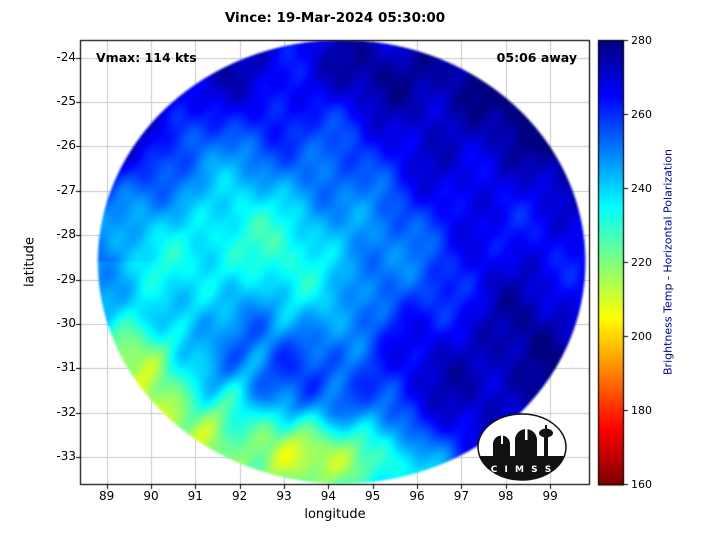 This screenshot has width=720, height=540. I want to click on x-tick-label: 91, so click(195, 496).